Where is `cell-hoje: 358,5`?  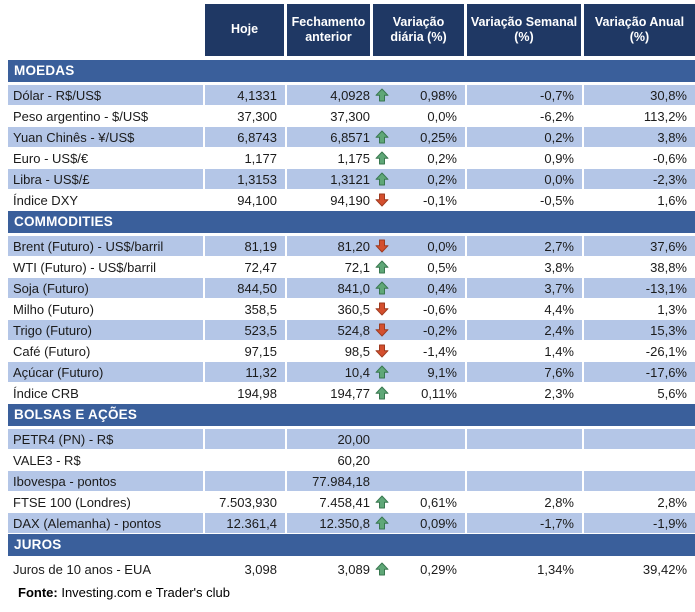 cell-hoje: 358,5 is located at coordinates (246, 309).